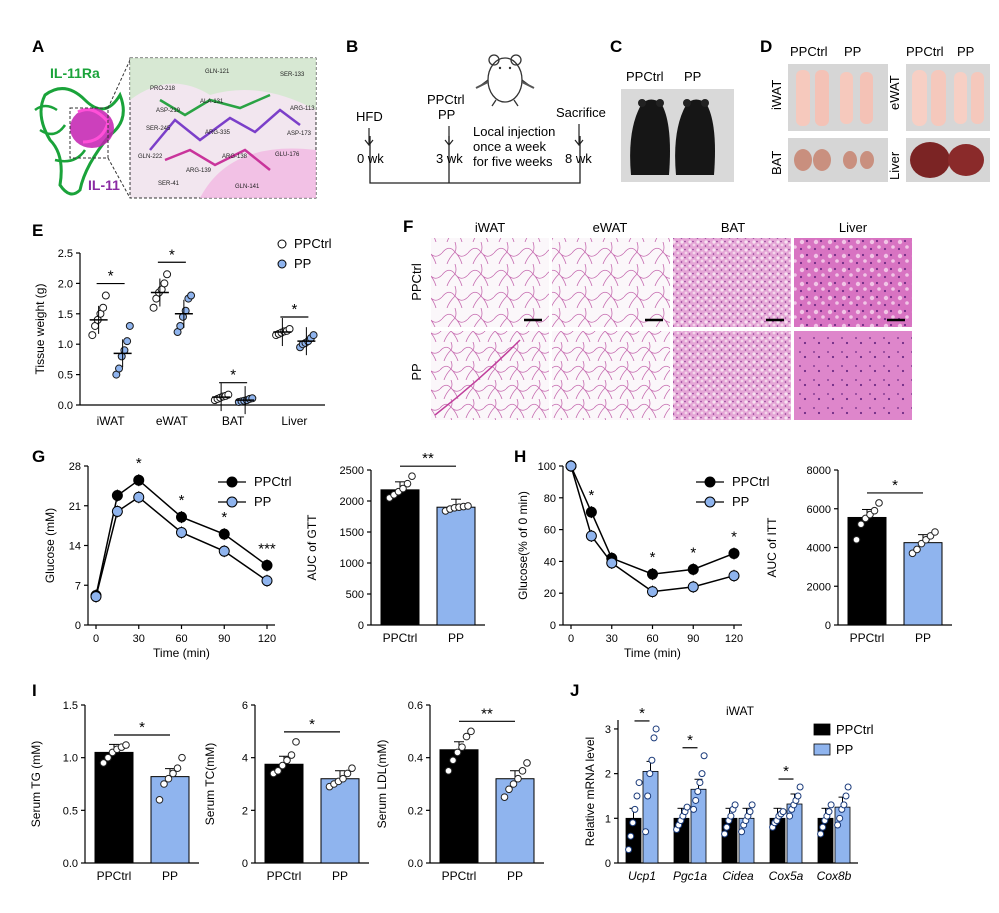  Describe the element at coordinates (428, 458) in the screenshot. I see `significance-label: **` at that location.